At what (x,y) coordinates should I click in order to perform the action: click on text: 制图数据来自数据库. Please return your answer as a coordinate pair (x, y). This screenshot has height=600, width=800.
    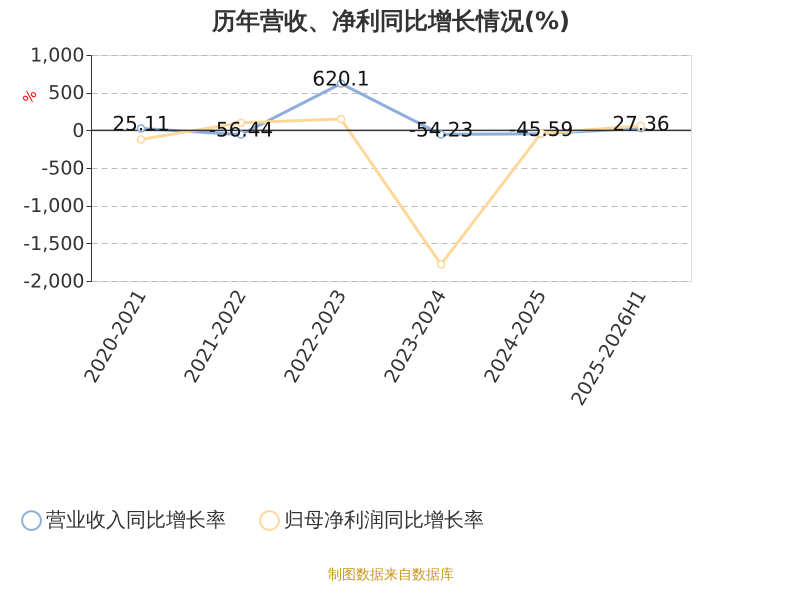
    Looking at the image, I should click on (391, 575).